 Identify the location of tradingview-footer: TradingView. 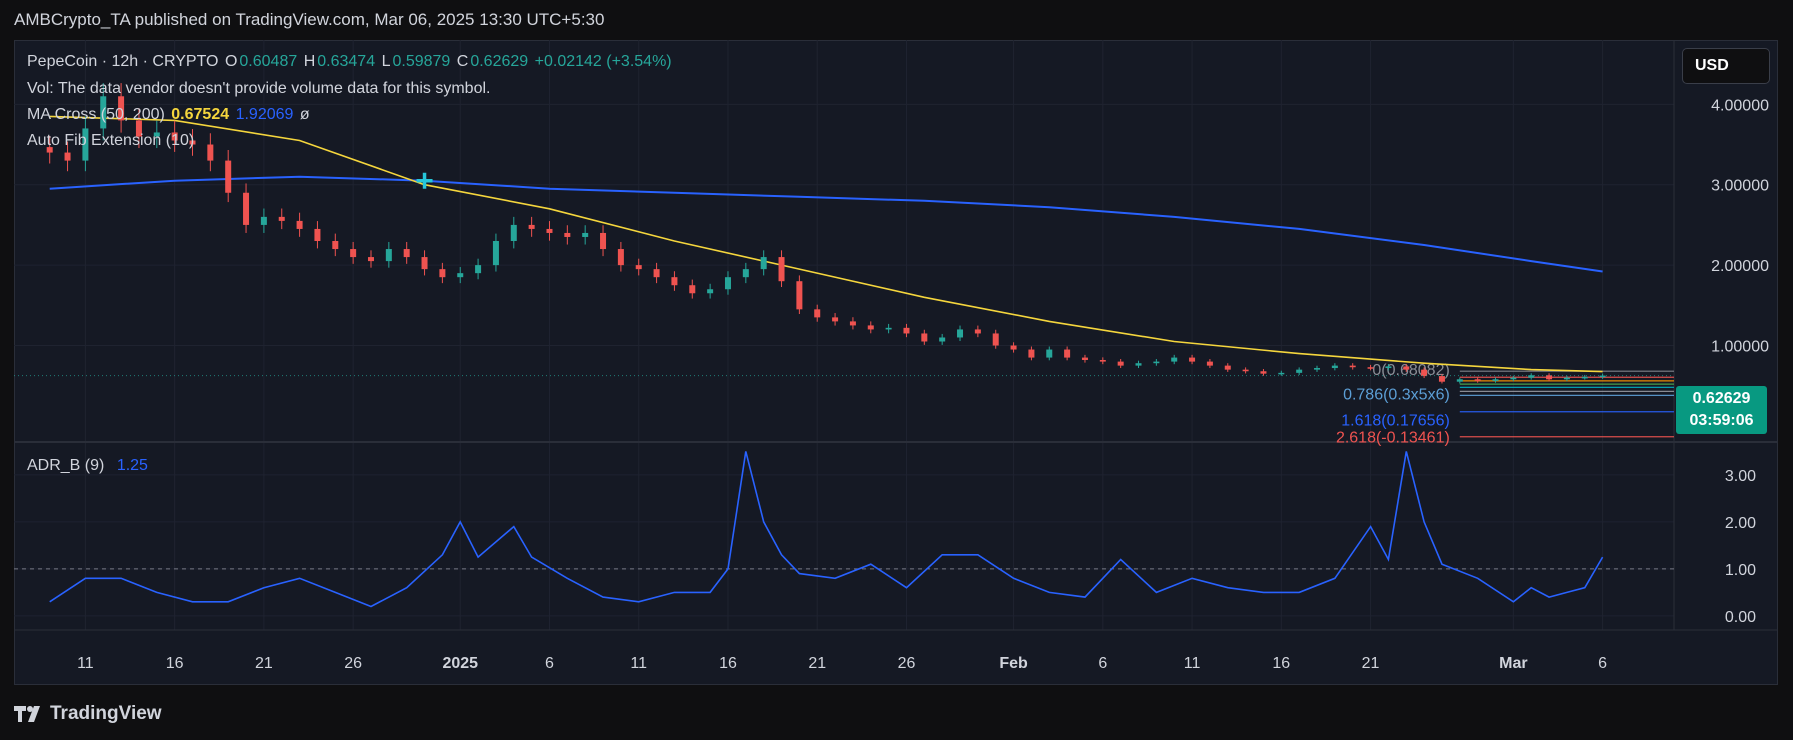
(88, 714).